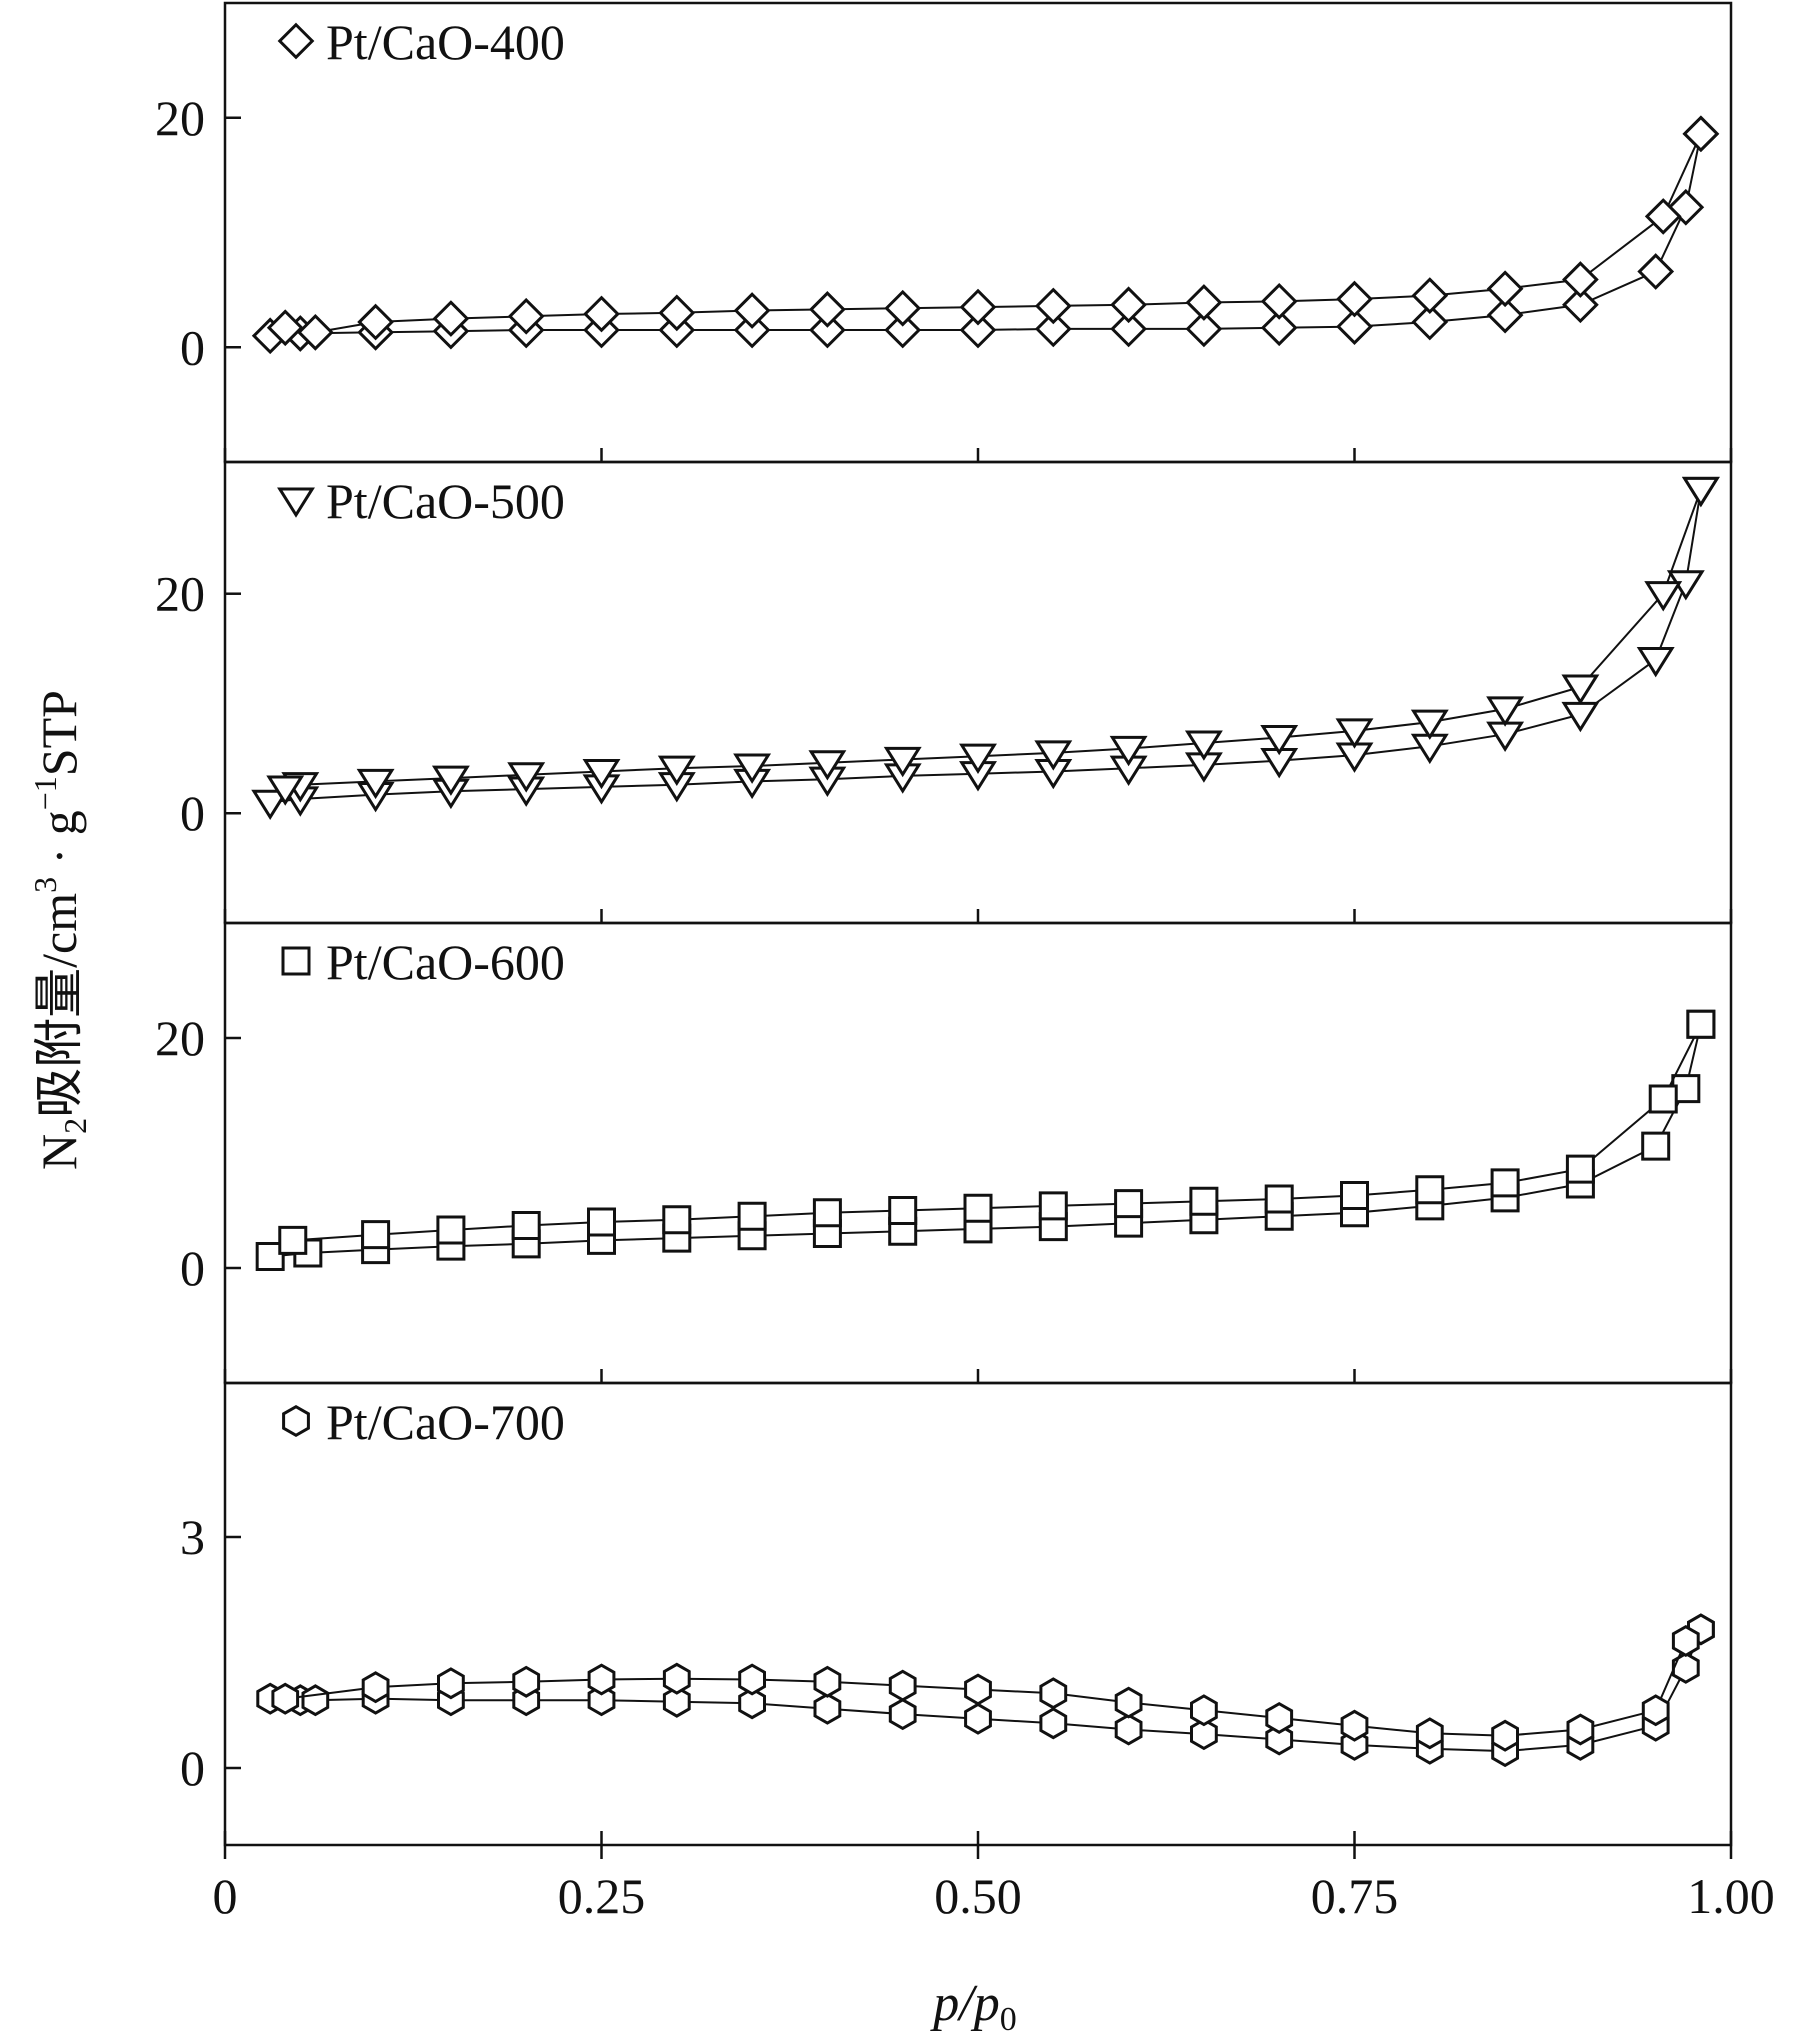  What do you see at coordinates (978, 1896) in the screenshot?
I see `x-tick-label: 0.50` at bounding box center [978, 1896].